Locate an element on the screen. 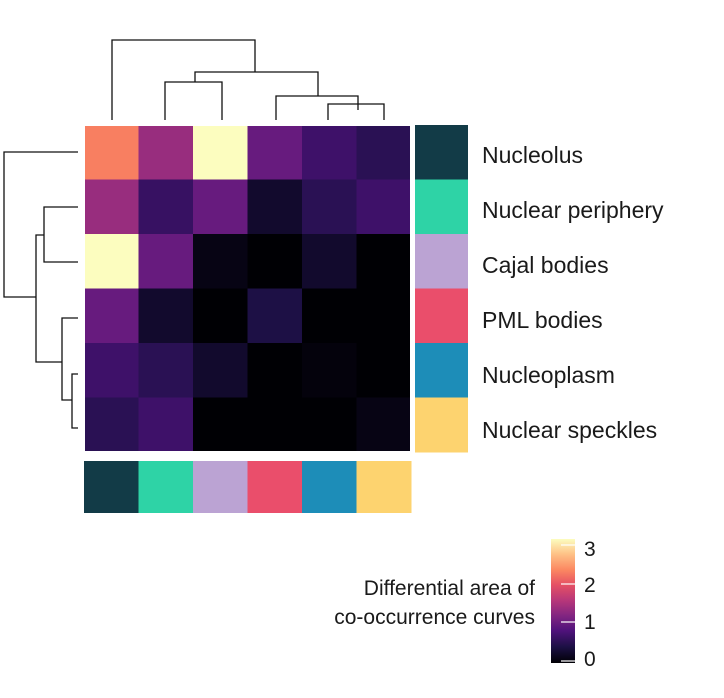 The image size is (724, 698). heatmap-cell-r1-c2 is located at coordinates (220, 207).